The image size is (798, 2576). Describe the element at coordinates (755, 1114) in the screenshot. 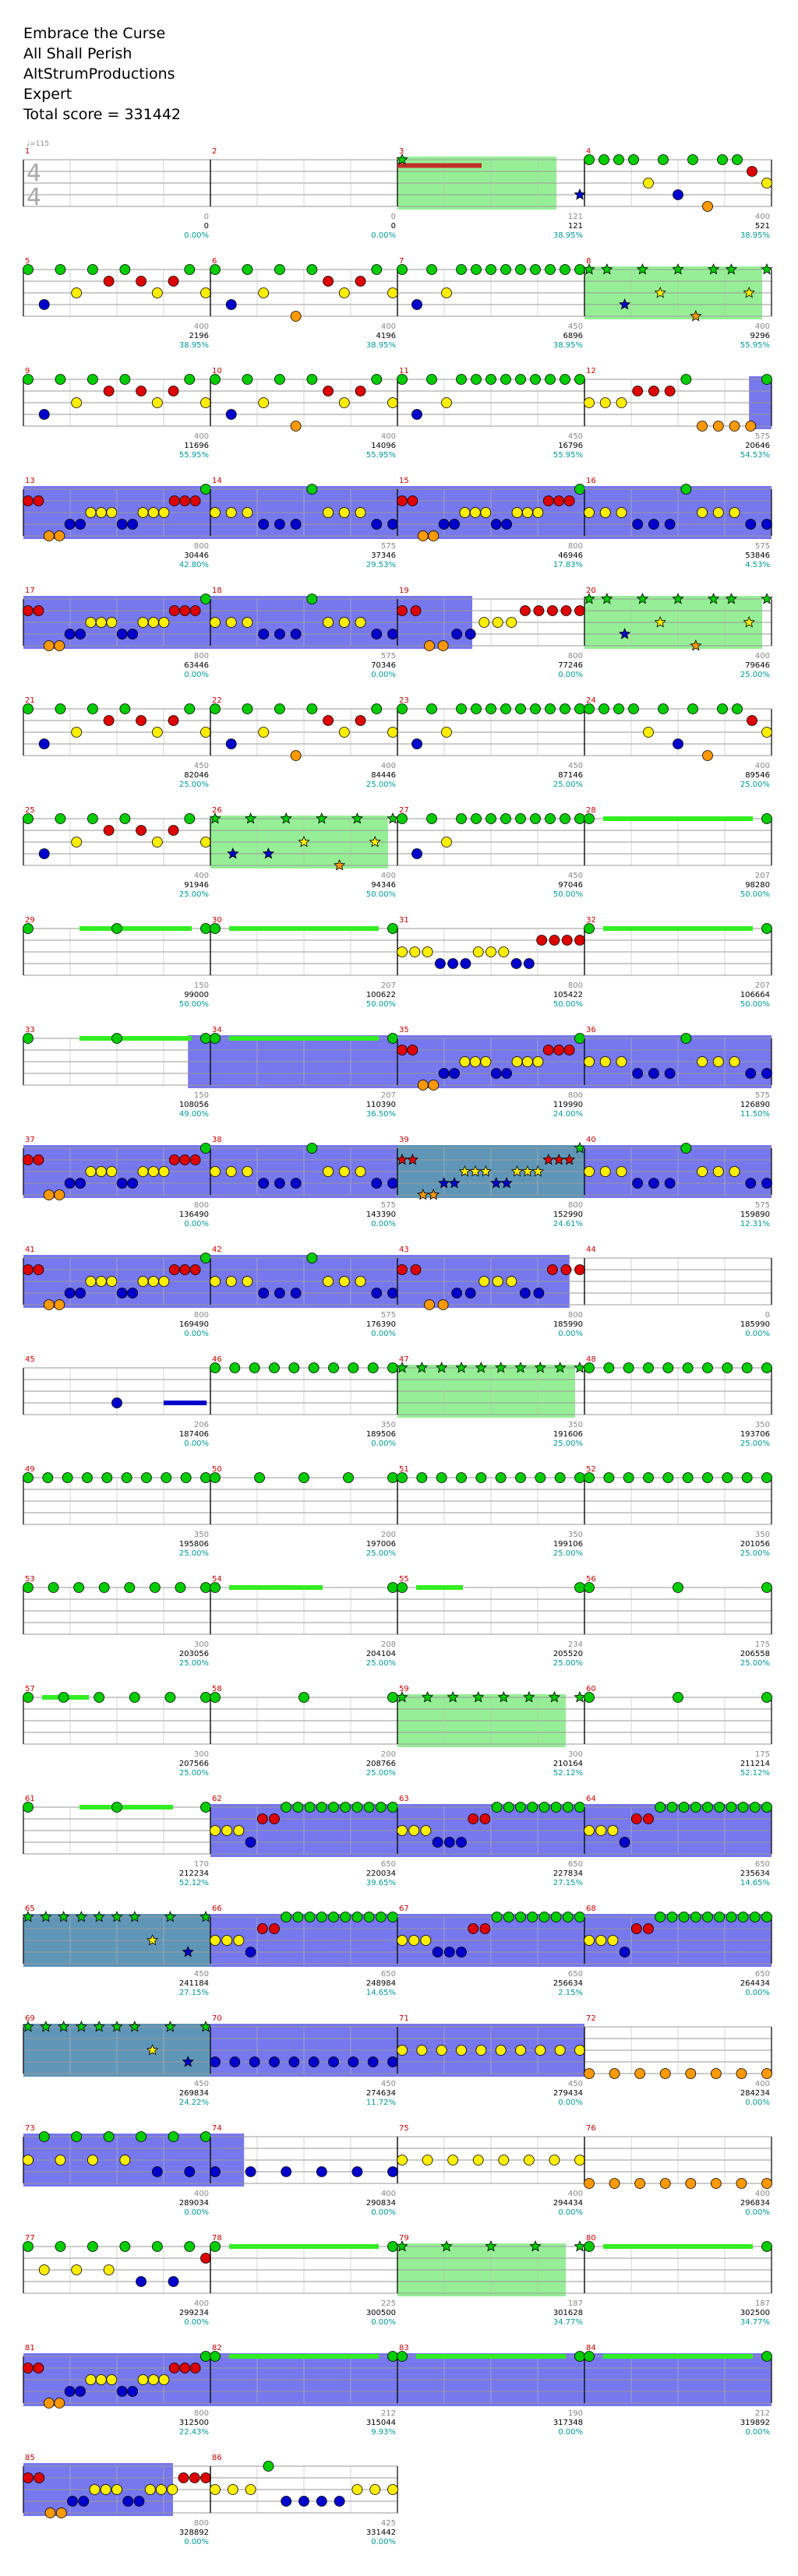

I see `sp-meter-percent: 11.50%` at that location.